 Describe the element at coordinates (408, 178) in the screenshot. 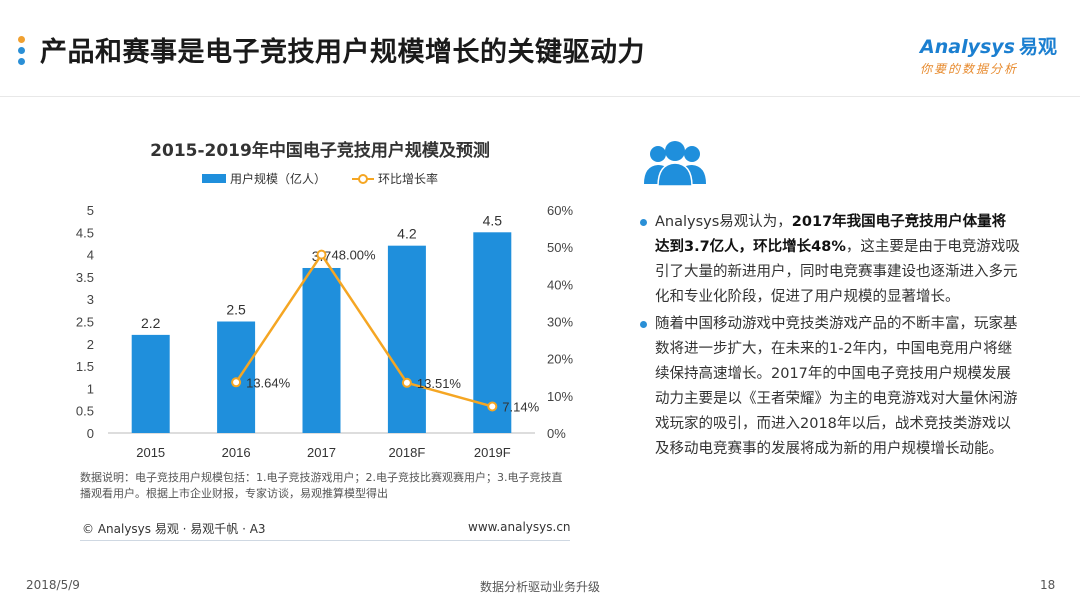

I see `legend-line-label: 环比增长率` at that location.